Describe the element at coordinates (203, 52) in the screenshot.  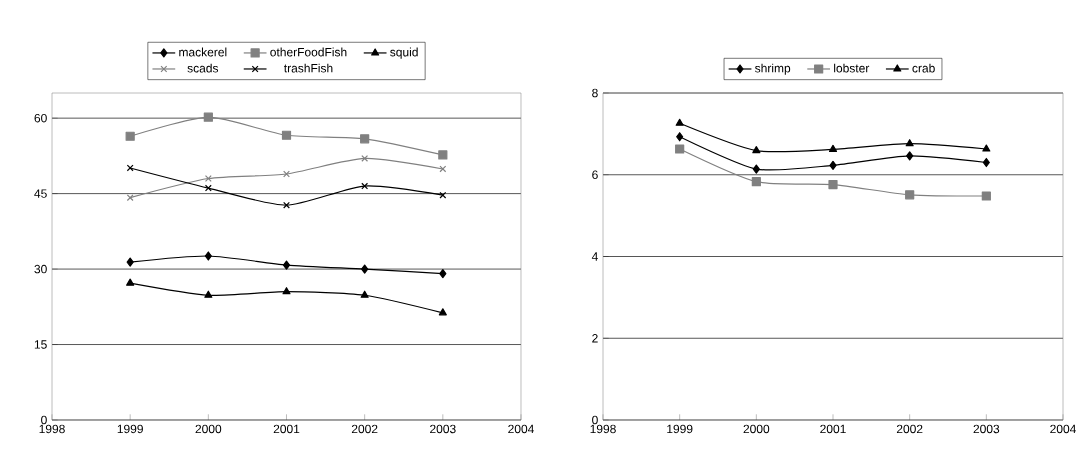
I see `legend-label: mackerel` at that location.